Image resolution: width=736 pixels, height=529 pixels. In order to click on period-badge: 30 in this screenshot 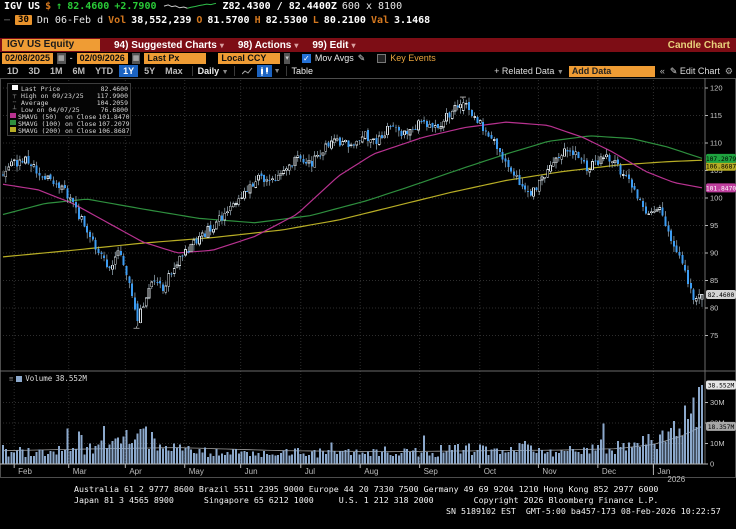, I will do `click(23, 20)`.